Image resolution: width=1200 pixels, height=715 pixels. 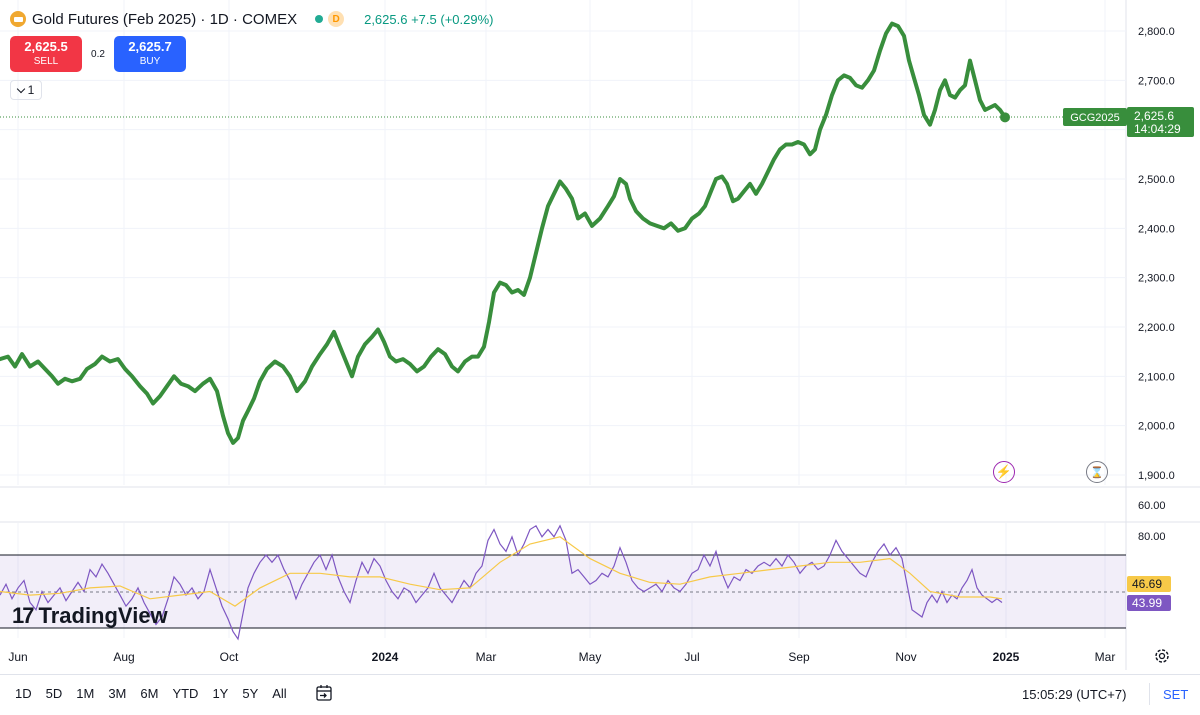 What do you see at coordinates (1156, 476) in the screenshot?
I see `y-tick-label: 1,900.0` at bounding box center [1156, 476].